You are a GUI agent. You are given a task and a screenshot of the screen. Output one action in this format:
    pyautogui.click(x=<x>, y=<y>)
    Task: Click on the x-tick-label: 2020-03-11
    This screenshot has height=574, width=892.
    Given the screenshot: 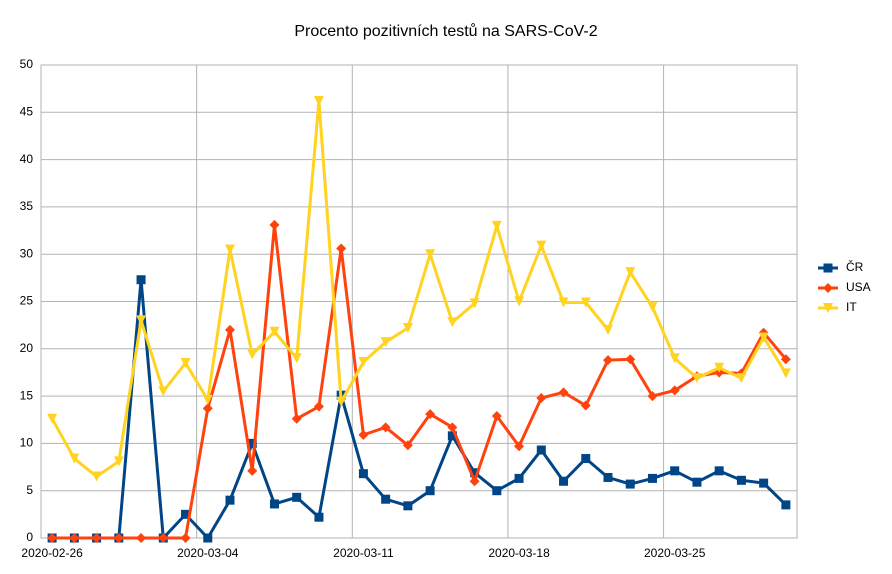 What is the action you would take?
    pyautogui.click(x=363, y=553)
    